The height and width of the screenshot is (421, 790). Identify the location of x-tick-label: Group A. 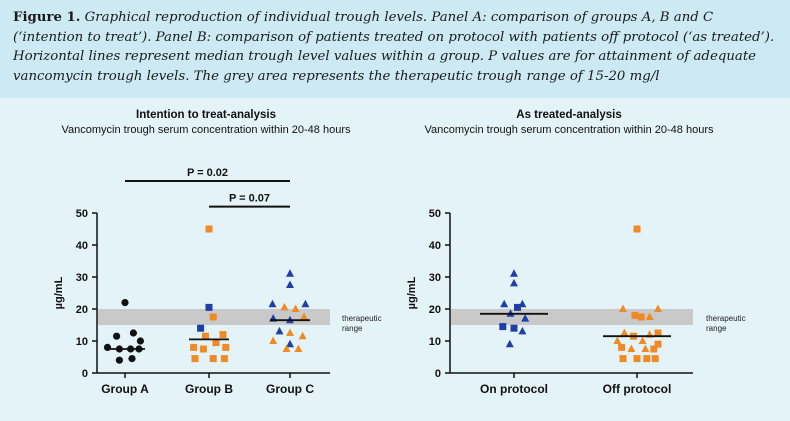
(125, 389).